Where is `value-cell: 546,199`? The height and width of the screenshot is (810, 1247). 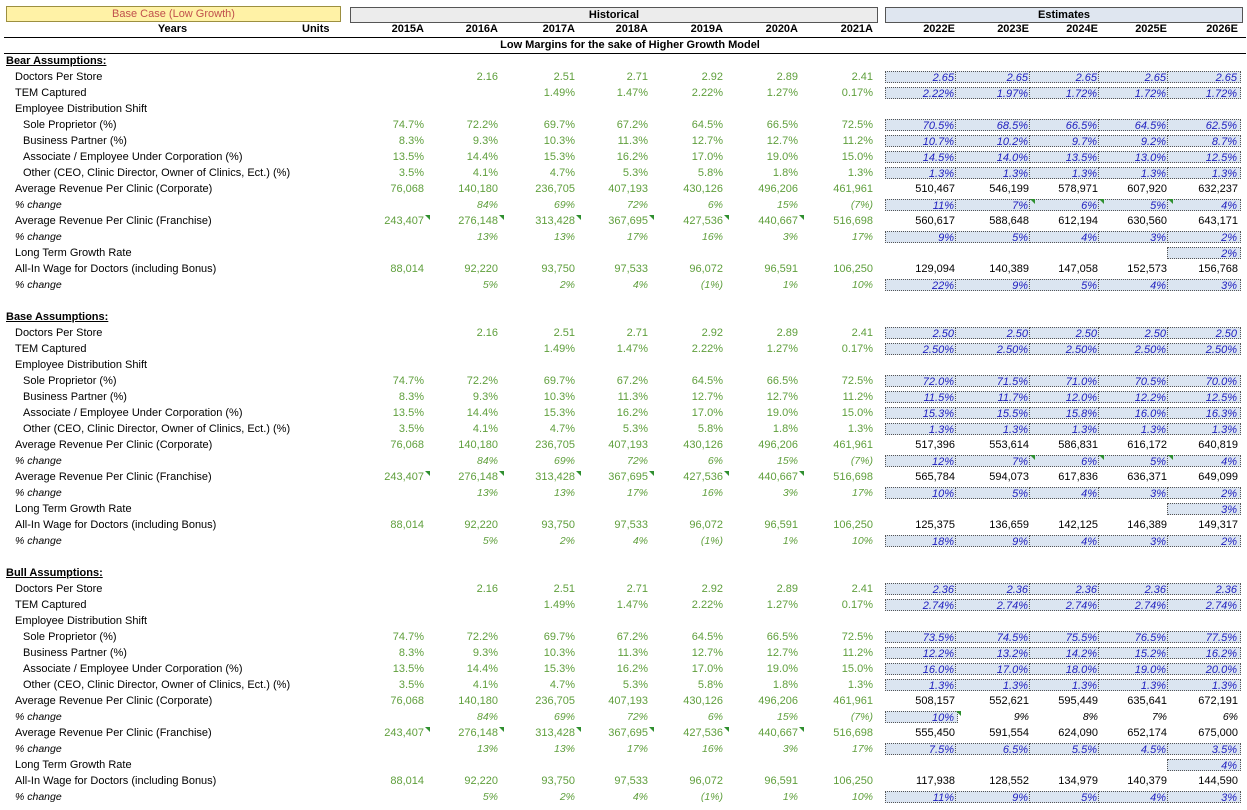 value-cell: 546,199 is located at coordinates (1009, 189).